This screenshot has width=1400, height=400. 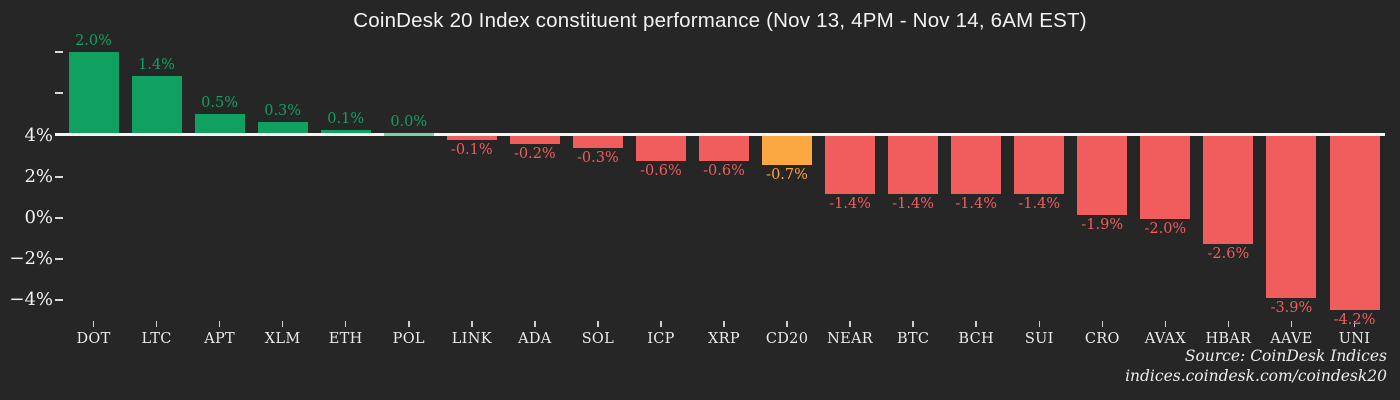 I want to click on bar-UNI, so click(x=1354, y=223).